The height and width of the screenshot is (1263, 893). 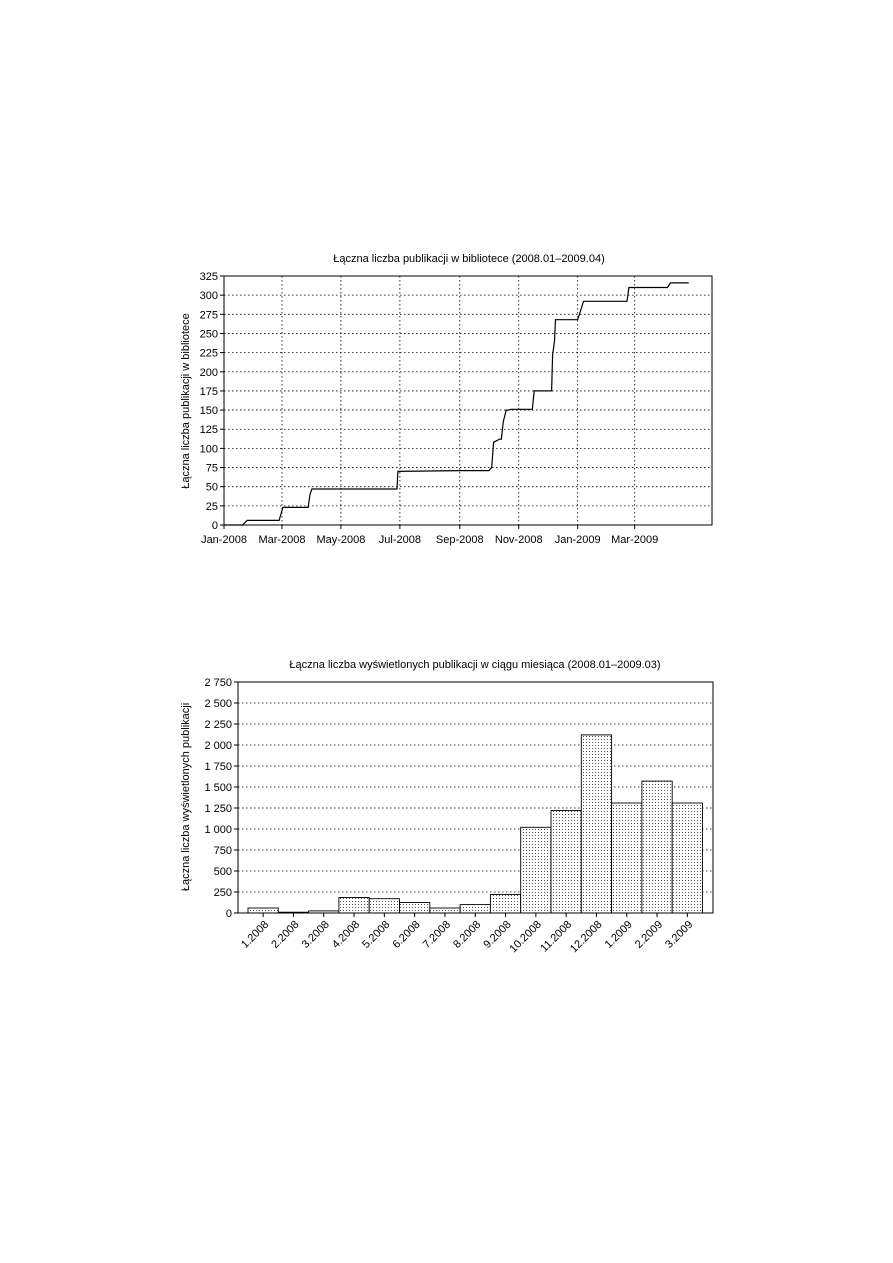 I want to click on x-tick-label: 8.2008, so click(x=467, y=935).